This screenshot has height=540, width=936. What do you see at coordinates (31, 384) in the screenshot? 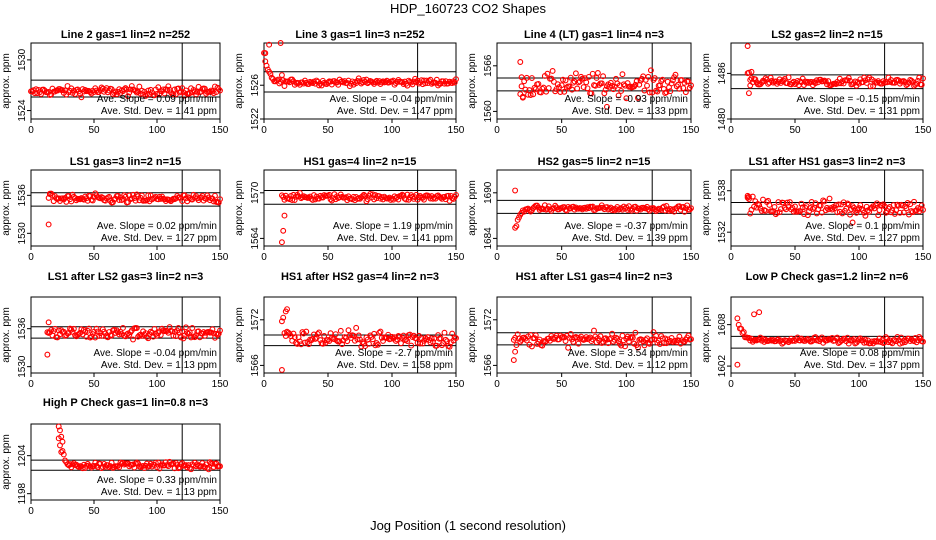
I see `x-tick-label: 0` at bounding box center [31, 384].